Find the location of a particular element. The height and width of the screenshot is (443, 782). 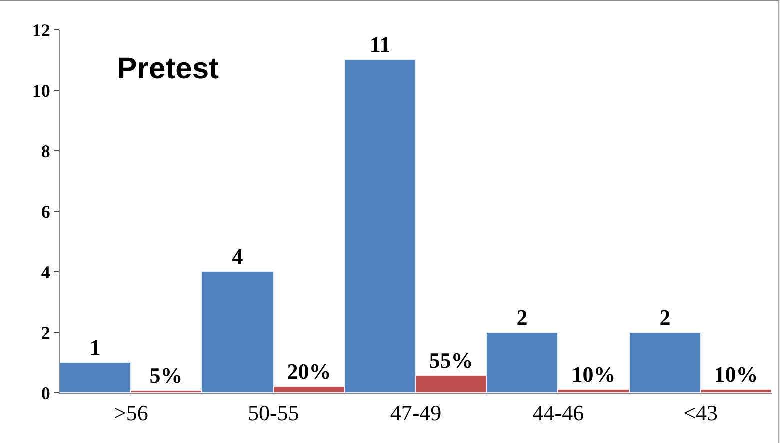

x-tick-label: >56 is located at coordinates (131, 413).